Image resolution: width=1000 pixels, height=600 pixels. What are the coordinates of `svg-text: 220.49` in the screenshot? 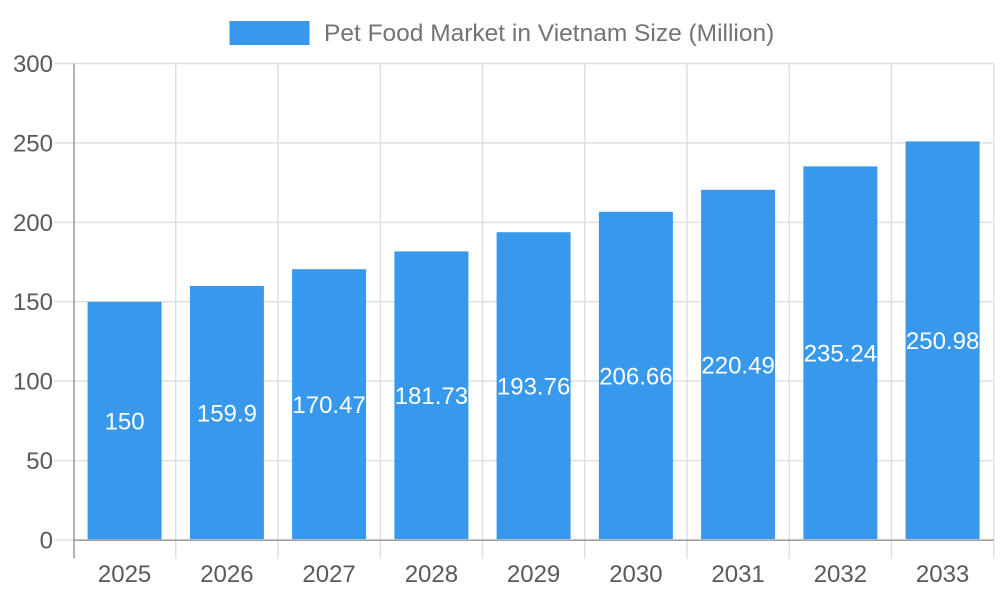 It's located at (737, 365).